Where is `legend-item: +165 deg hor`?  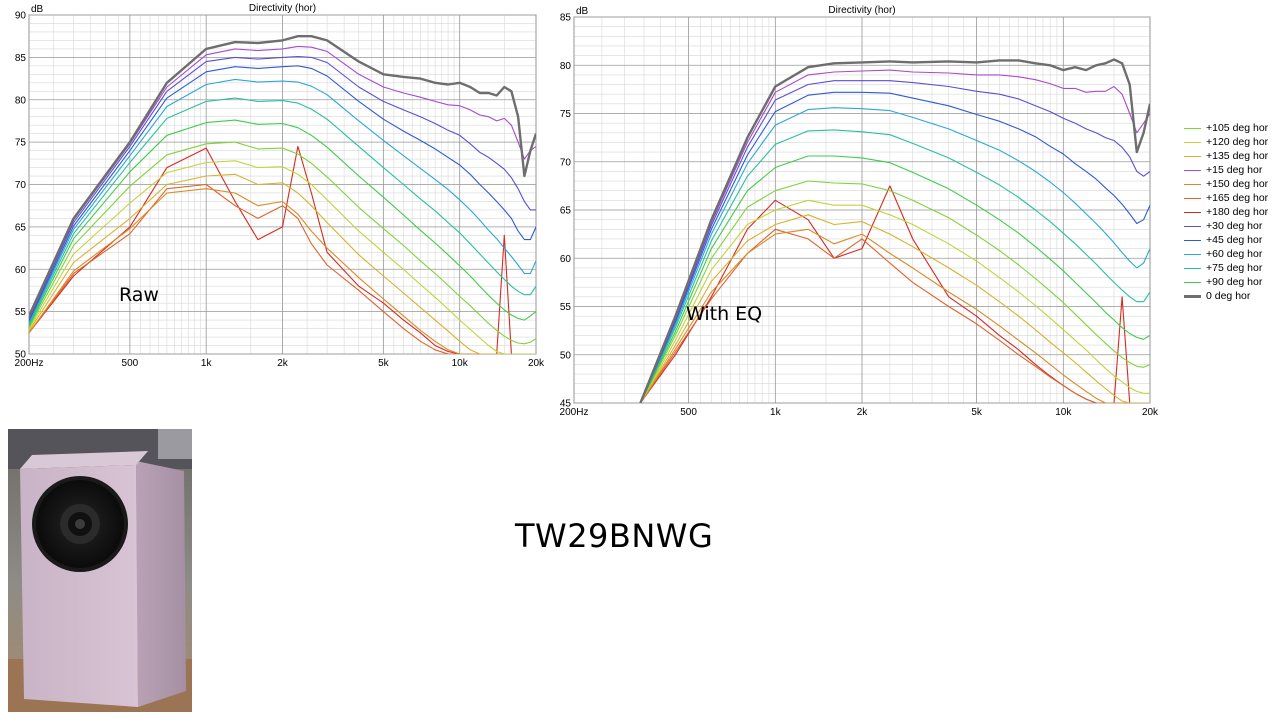
legend-item: +165 deg hor is located at coordinates (1226, 198).